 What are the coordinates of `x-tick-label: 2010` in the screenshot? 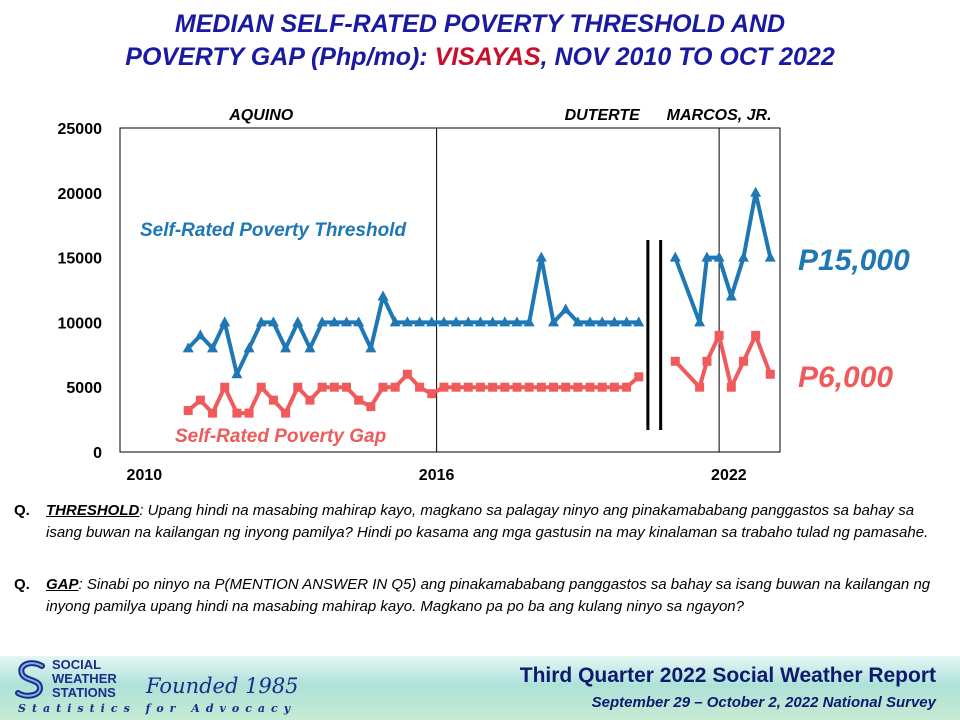 It's located at (145, 475).